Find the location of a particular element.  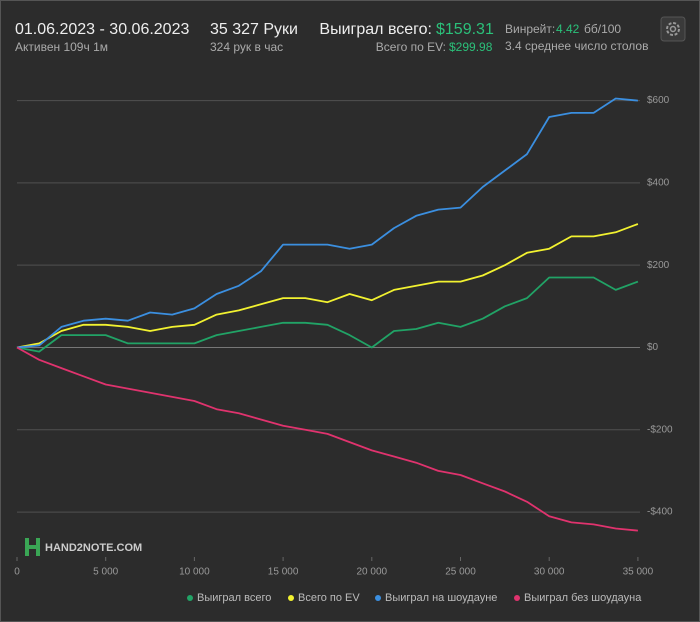

watermark-text: HAND2NOTE.COM is located at coordinates (93, 548).